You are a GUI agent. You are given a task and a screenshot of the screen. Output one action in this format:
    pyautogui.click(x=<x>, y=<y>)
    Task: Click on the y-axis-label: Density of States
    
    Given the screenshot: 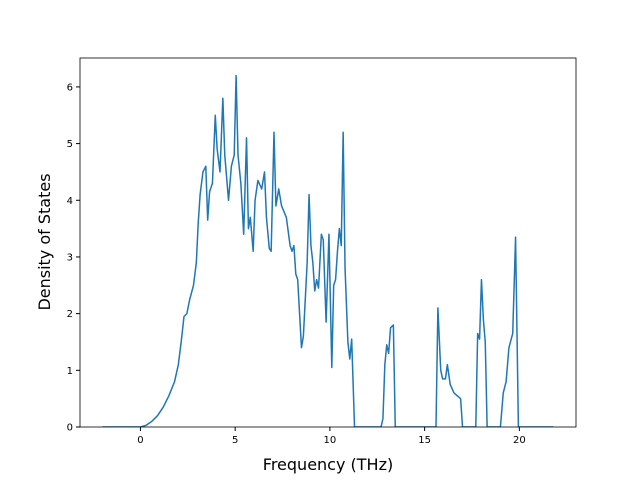 What is the action you would take?
    pyautogui.click(x=44, y=241)
    